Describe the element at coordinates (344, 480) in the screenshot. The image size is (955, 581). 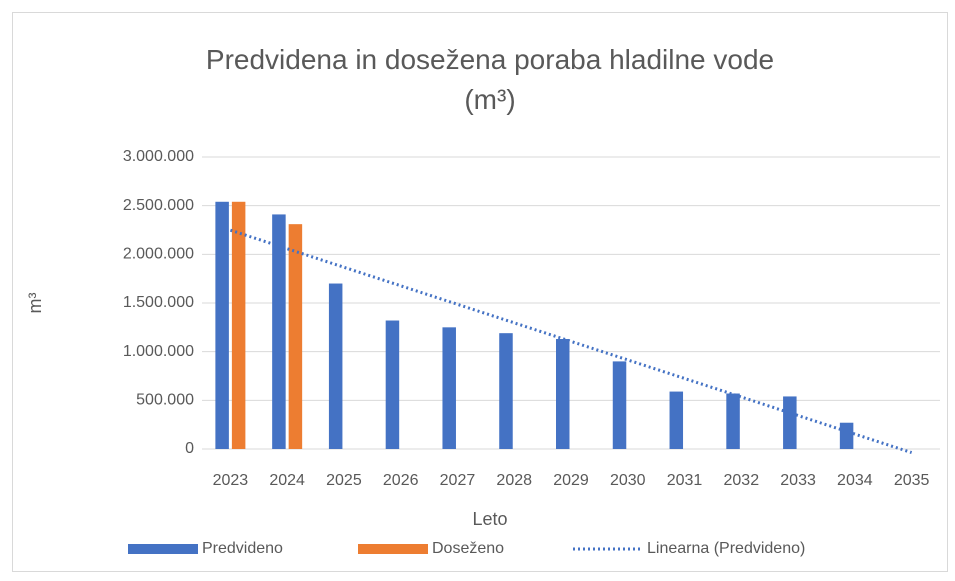
I see `x-tick-label: 2025` at that location.